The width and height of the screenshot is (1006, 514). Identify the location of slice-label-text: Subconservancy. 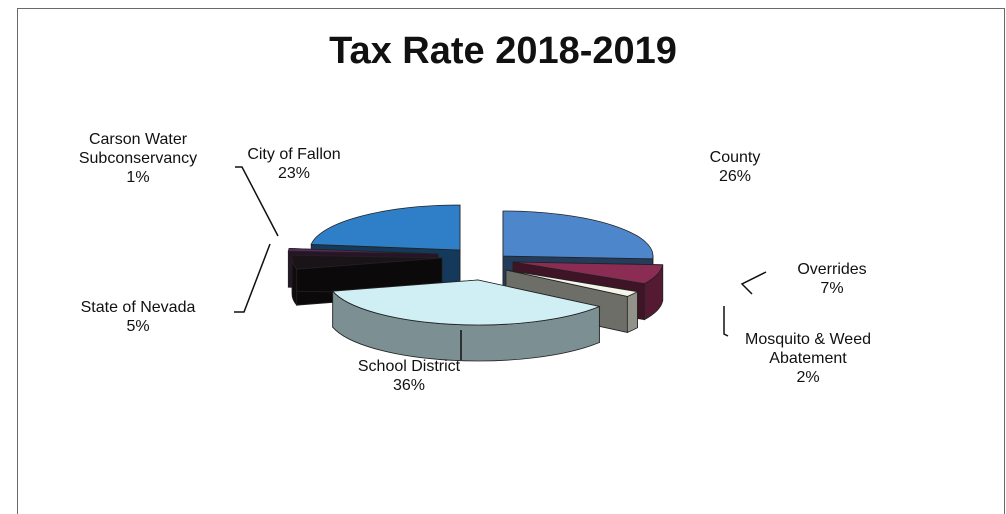
(138, 158).